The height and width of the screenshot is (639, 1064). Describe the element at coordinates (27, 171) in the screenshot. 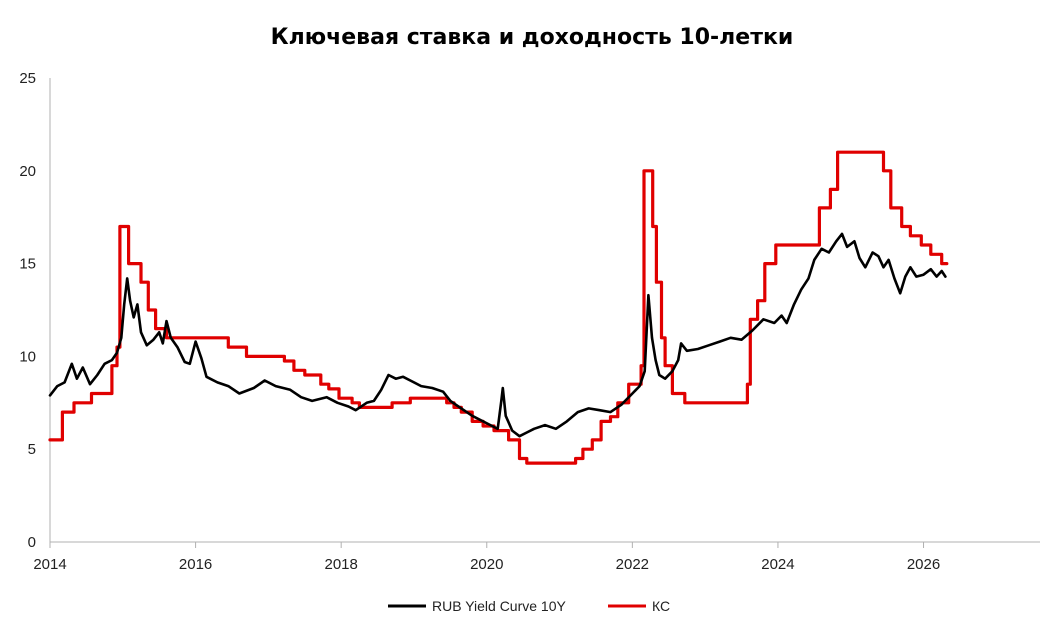

I see `y-tick-label: 20` at that location.